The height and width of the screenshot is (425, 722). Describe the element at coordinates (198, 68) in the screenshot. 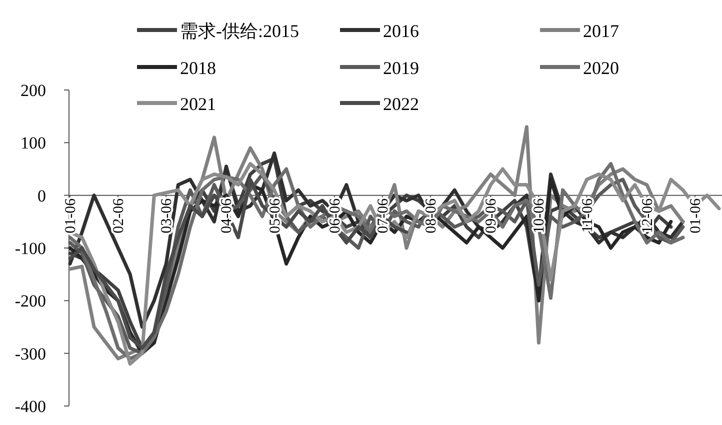

I see `legend-label: 2018` at that location.